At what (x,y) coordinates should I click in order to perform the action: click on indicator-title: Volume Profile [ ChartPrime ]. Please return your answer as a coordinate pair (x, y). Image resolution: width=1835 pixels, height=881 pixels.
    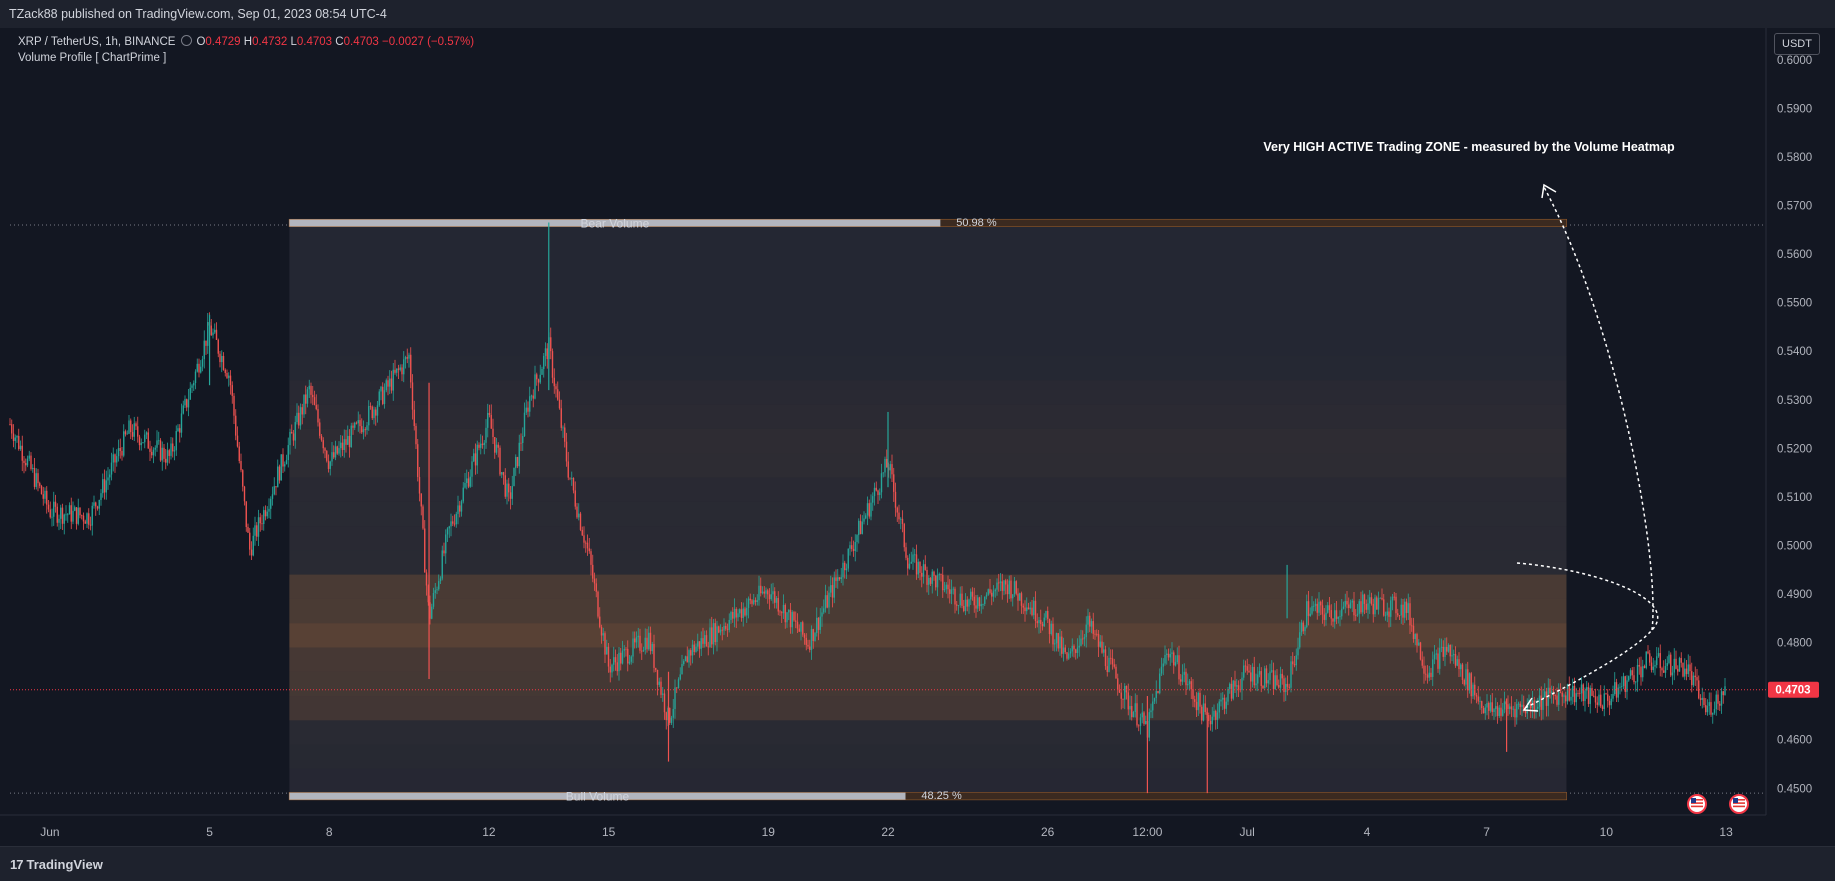
    Looking at the image, I should click on (92, 58).